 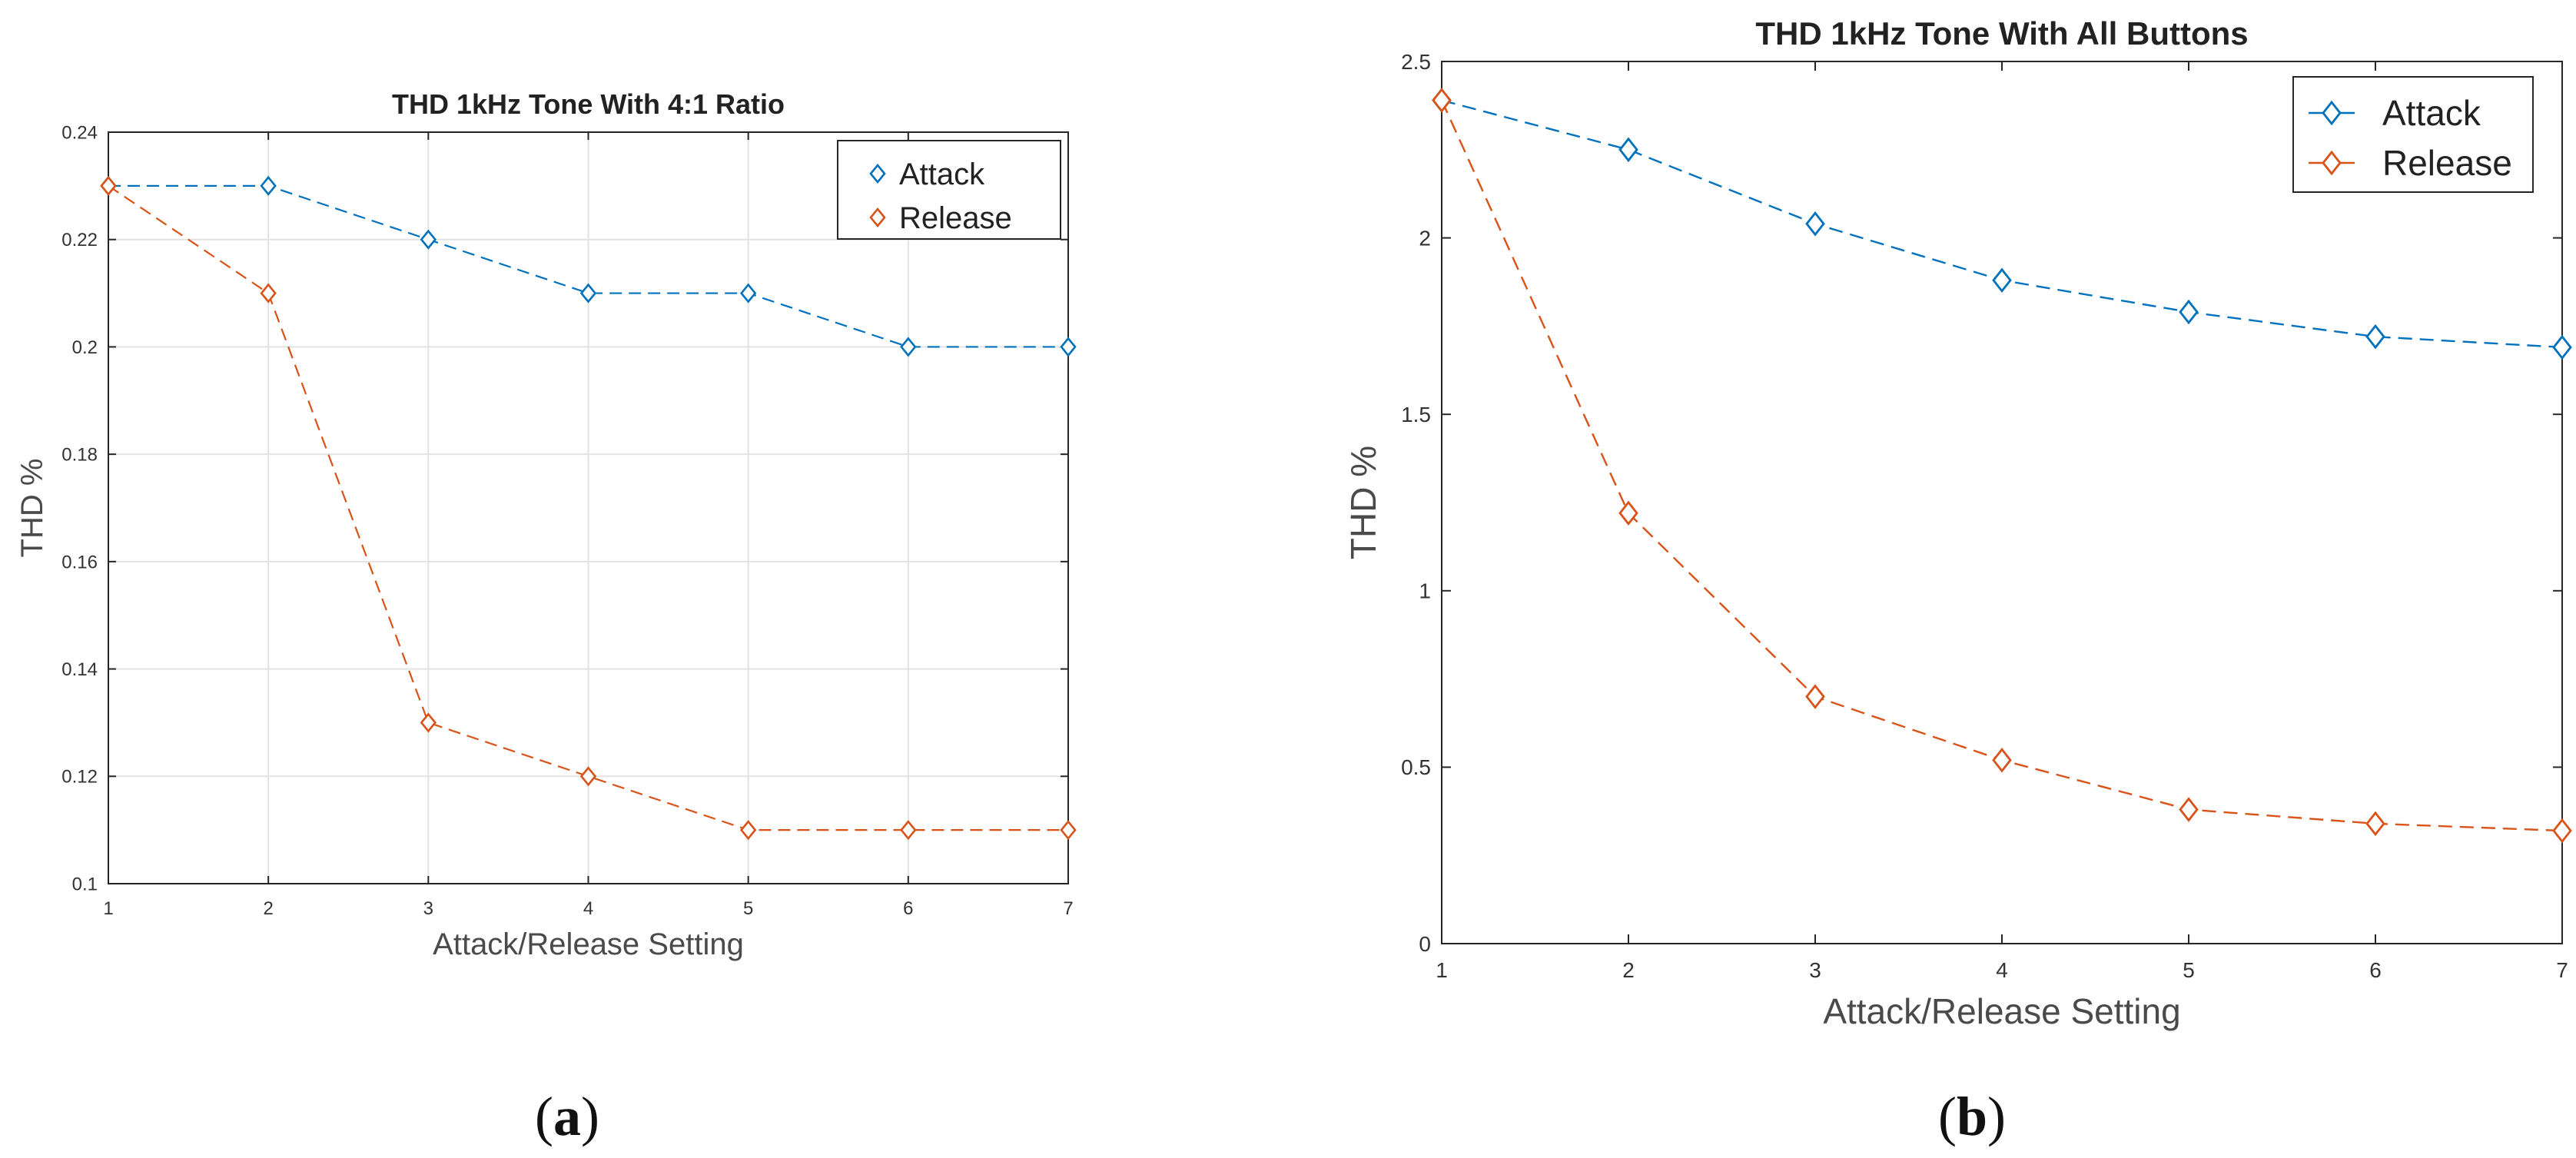 What do you see at coordinates (85, 884) in the screenshot?
I see `y-tick-label: 0.1` at bounding box center [85, 884].